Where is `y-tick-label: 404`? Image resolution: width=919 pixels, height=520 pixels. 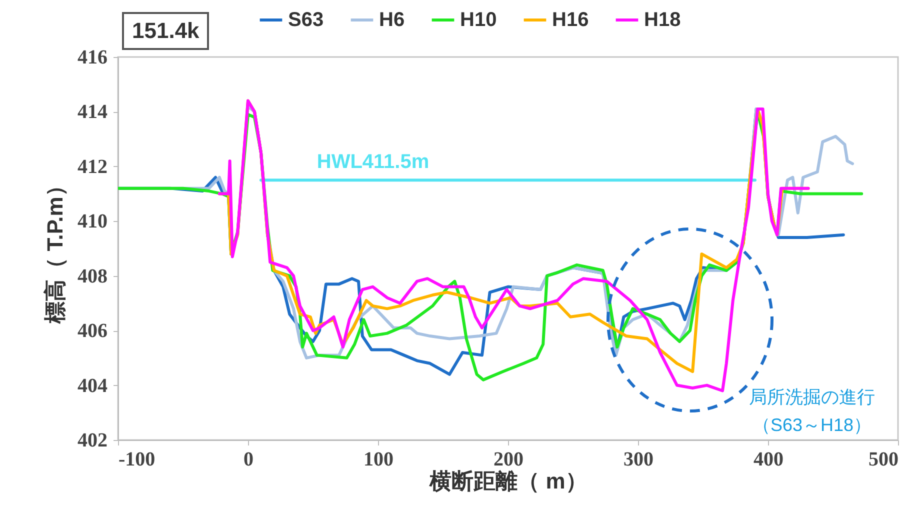
y-tick-label: 404 is located at coordinates (93, 385).